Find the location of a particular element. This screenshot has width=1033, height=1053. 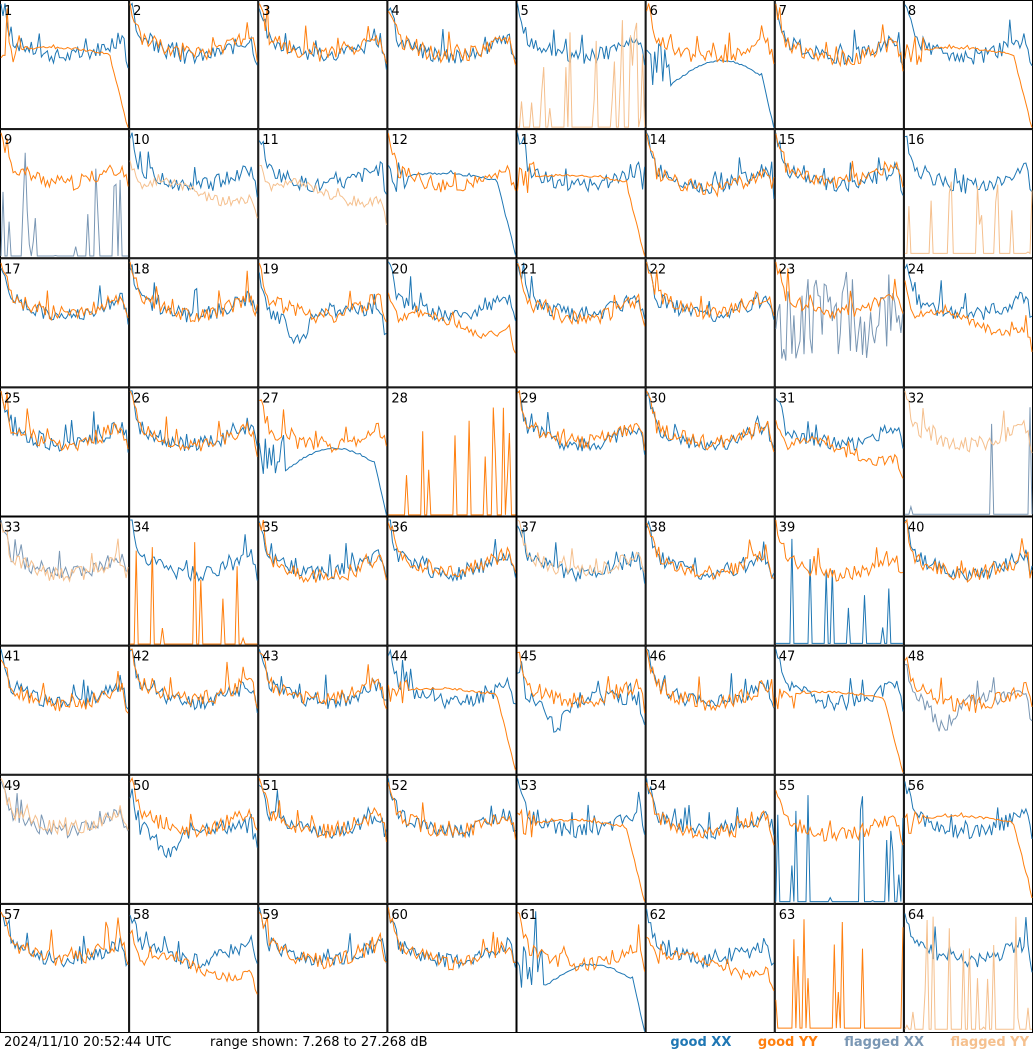

panel-59: 59 is located at coordinates (323, 968).